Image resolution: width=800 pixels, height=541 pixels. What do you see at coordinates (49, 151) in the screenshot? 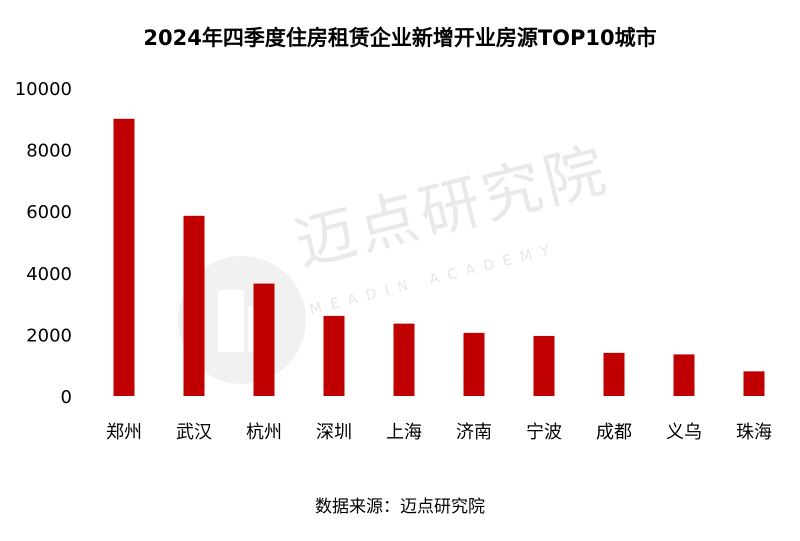
I see `y-tick-label: 8000` at bounding box center [49, 151].